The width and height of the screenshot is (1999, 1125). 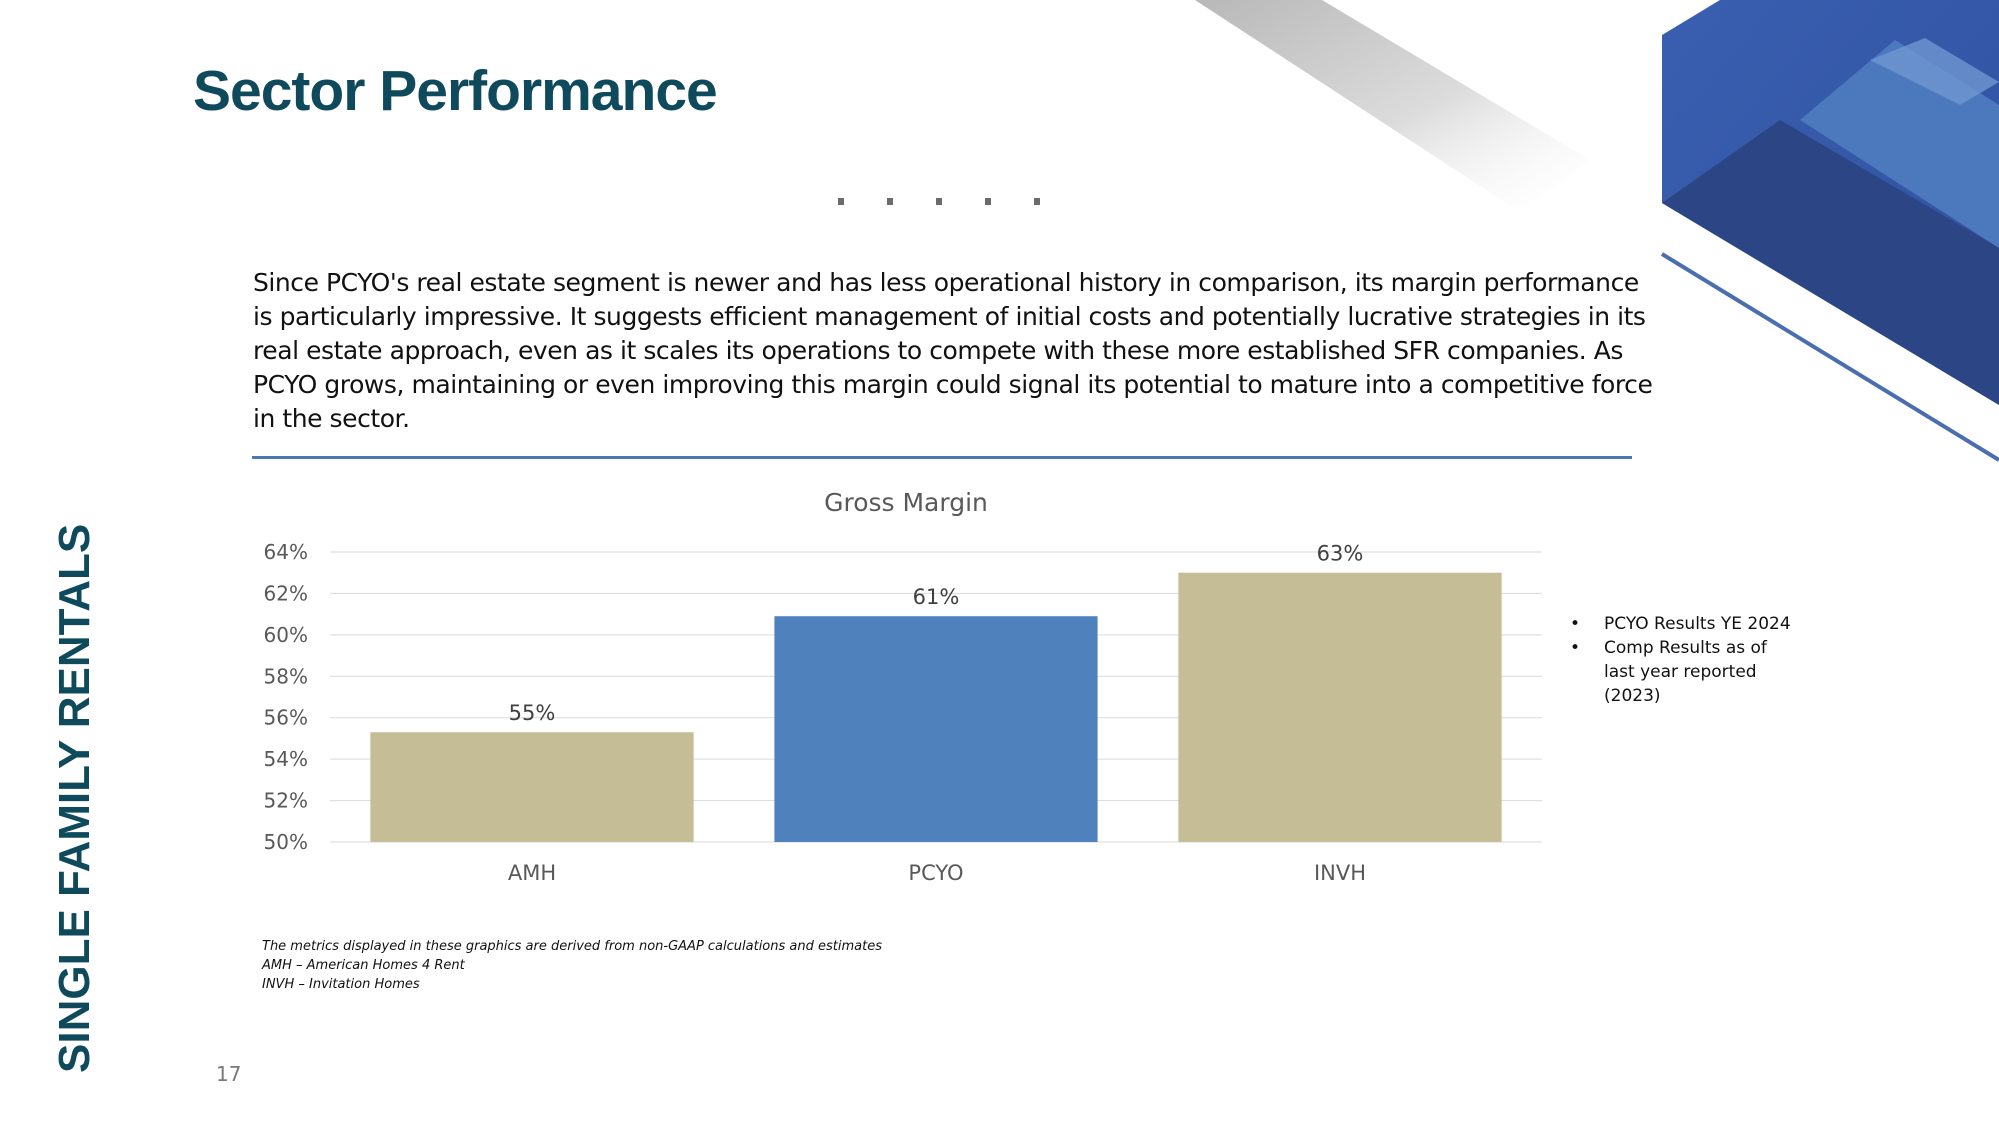 What do you see at coordinates (286, 718) in the screenshot?
I see `y-tick-label: 56%` at bounding box center [286, 718].